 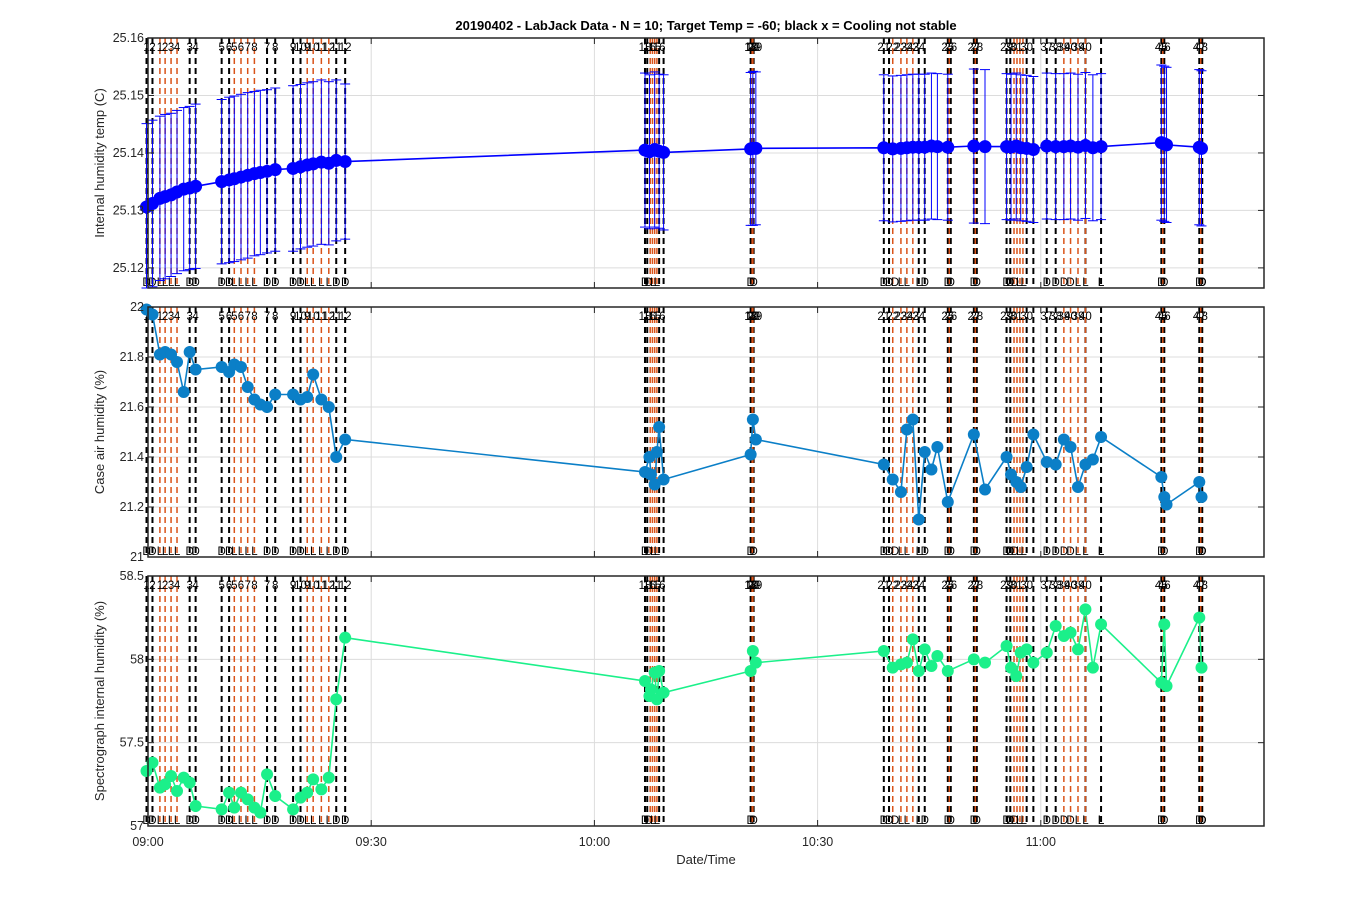 I want to click on marker-top-label: 48, so click(x=1201, y=48).